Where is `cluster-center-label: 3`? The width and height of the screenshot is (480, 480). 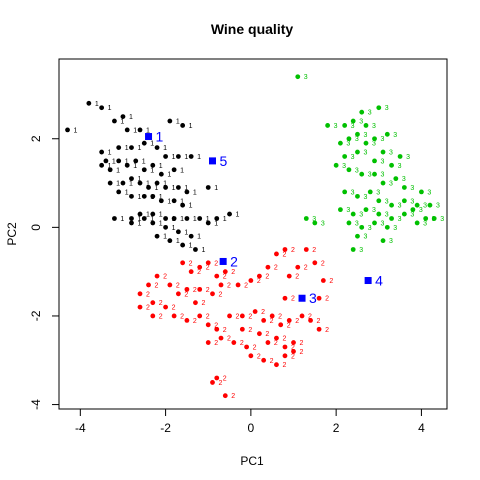
cluster-center-label: 3 is located at coordinates (313, 298).